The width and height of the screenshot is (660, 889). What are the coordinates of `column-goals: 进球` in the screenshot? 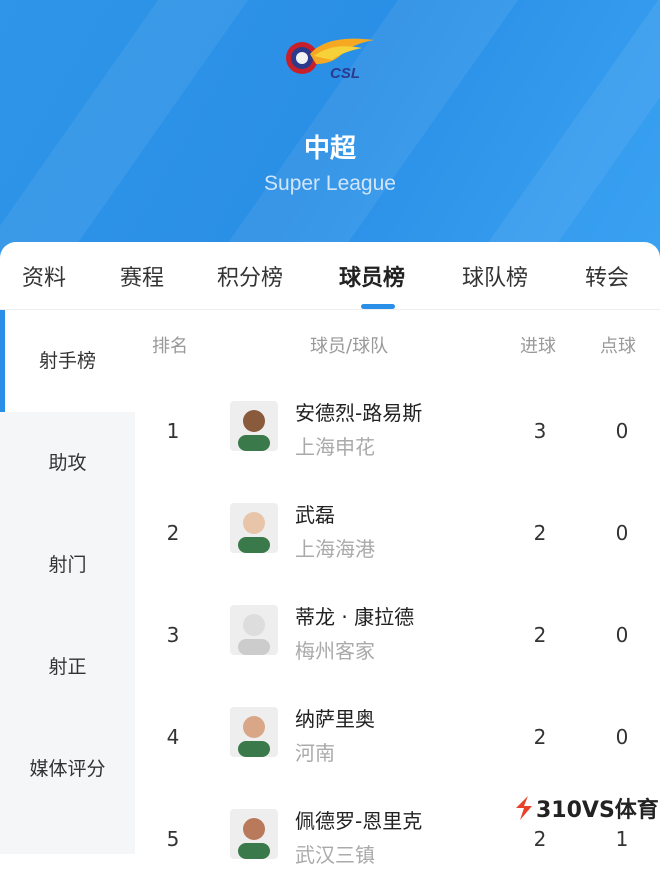 It's located at (538, 346).